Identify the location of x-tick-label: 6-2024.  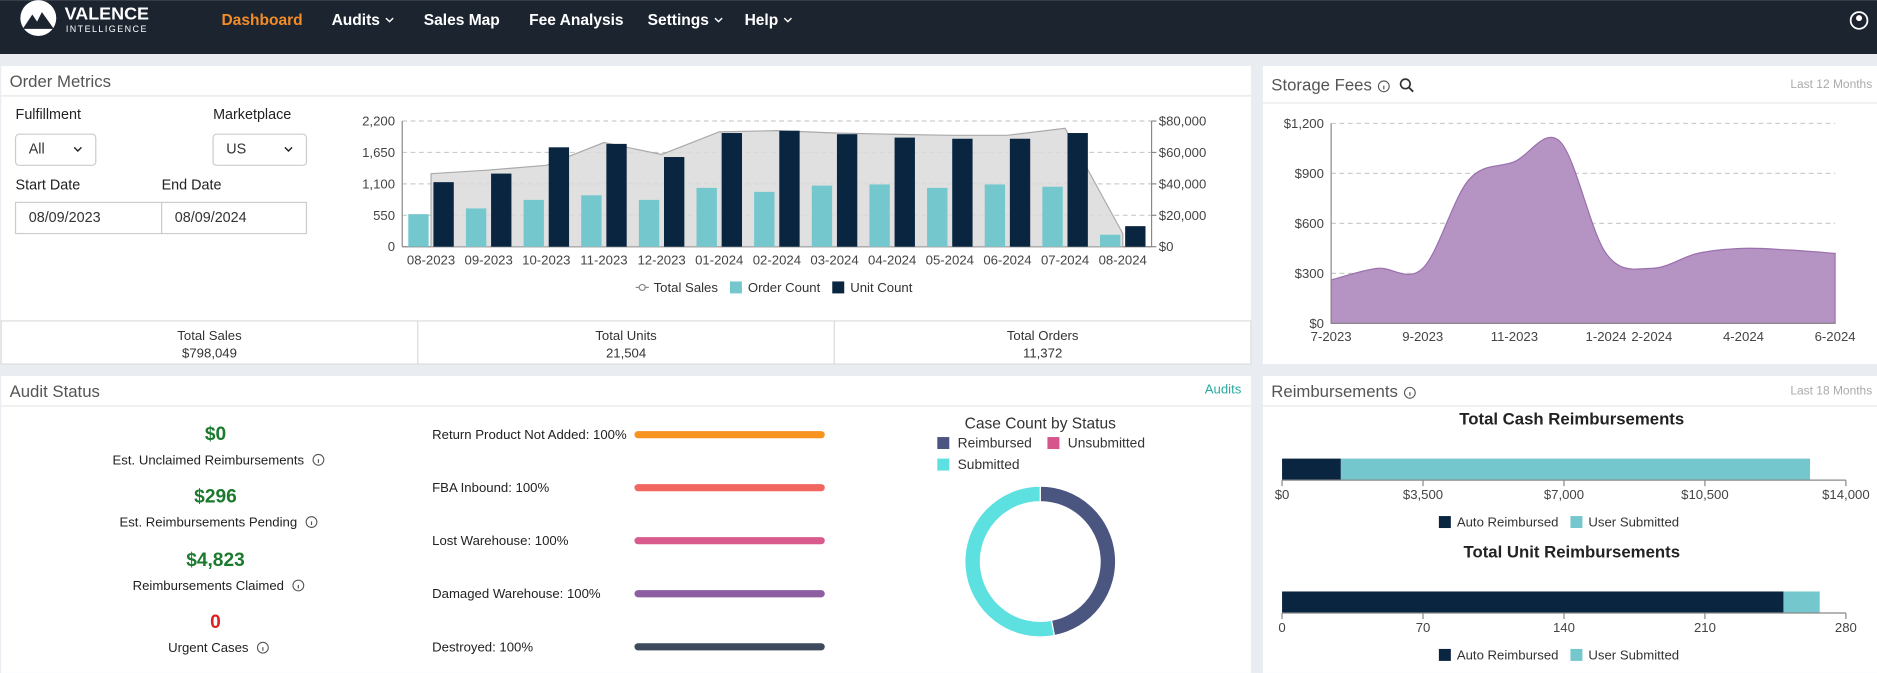
(1835, 336).